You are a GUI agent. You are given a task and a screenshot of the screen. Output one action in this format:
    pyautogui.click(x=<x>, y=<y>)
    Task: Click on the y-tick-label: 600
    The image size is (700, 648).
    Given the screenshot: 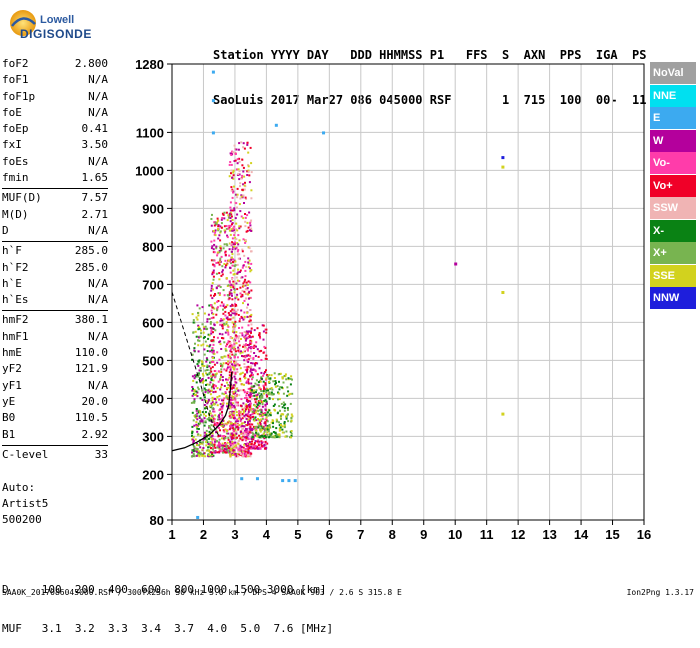 What is the action you would take?
    pyautogui.click(x=153, y=322)
    